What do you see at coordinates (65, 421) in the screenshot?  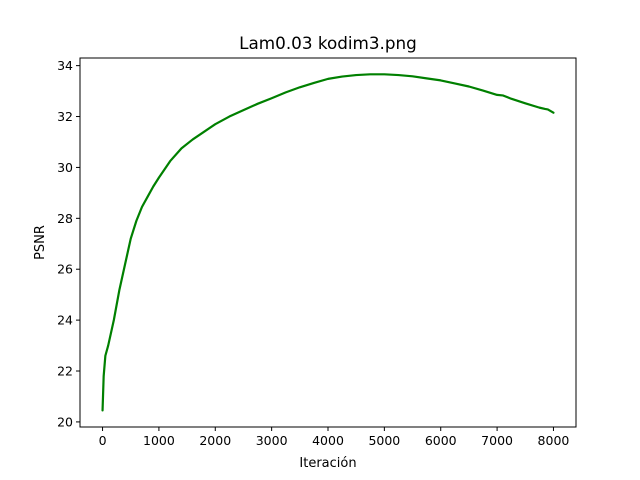 I see `y-tick-label: 20` at bounding box center [65, 421].